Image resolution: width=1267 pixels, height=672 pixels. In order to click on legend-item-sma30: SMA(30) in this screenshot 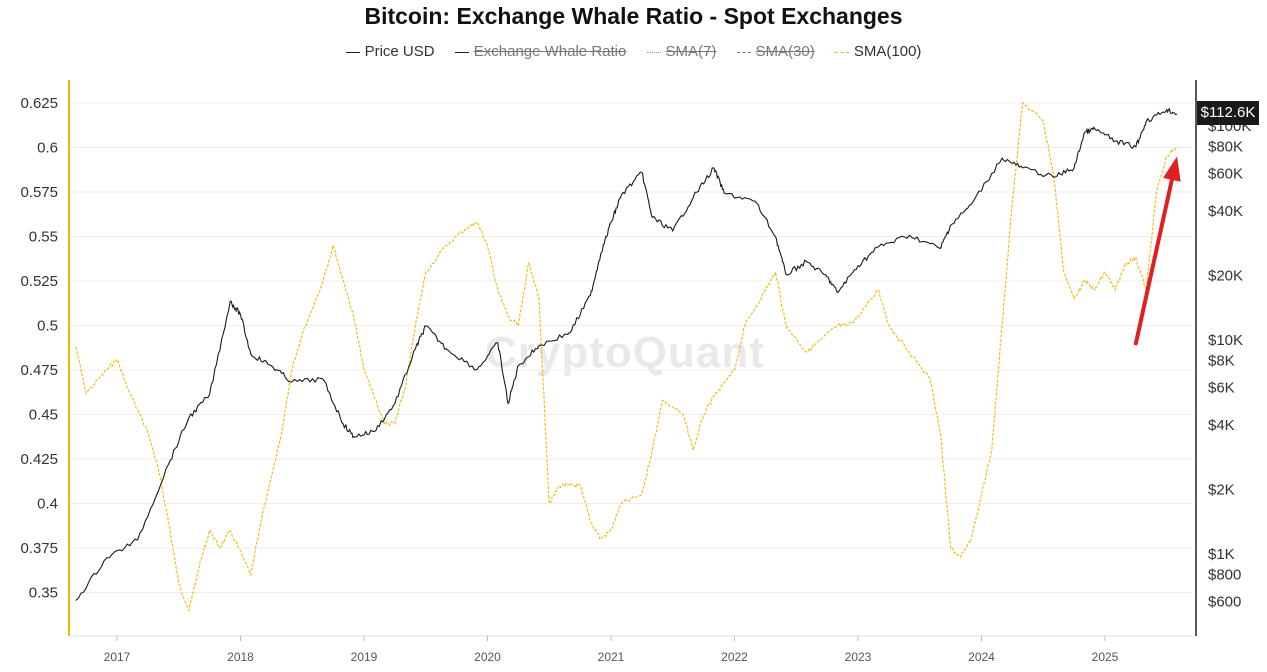, I will do `click(775, 51)`.